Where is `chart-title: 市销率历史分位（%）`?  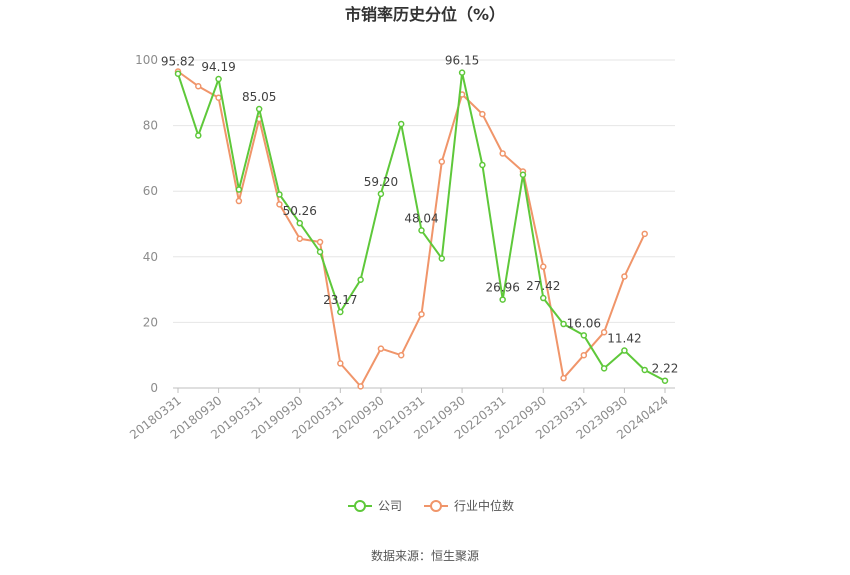 chart-title: 市销率历史分位（%） is located at coordinates (425, 14).